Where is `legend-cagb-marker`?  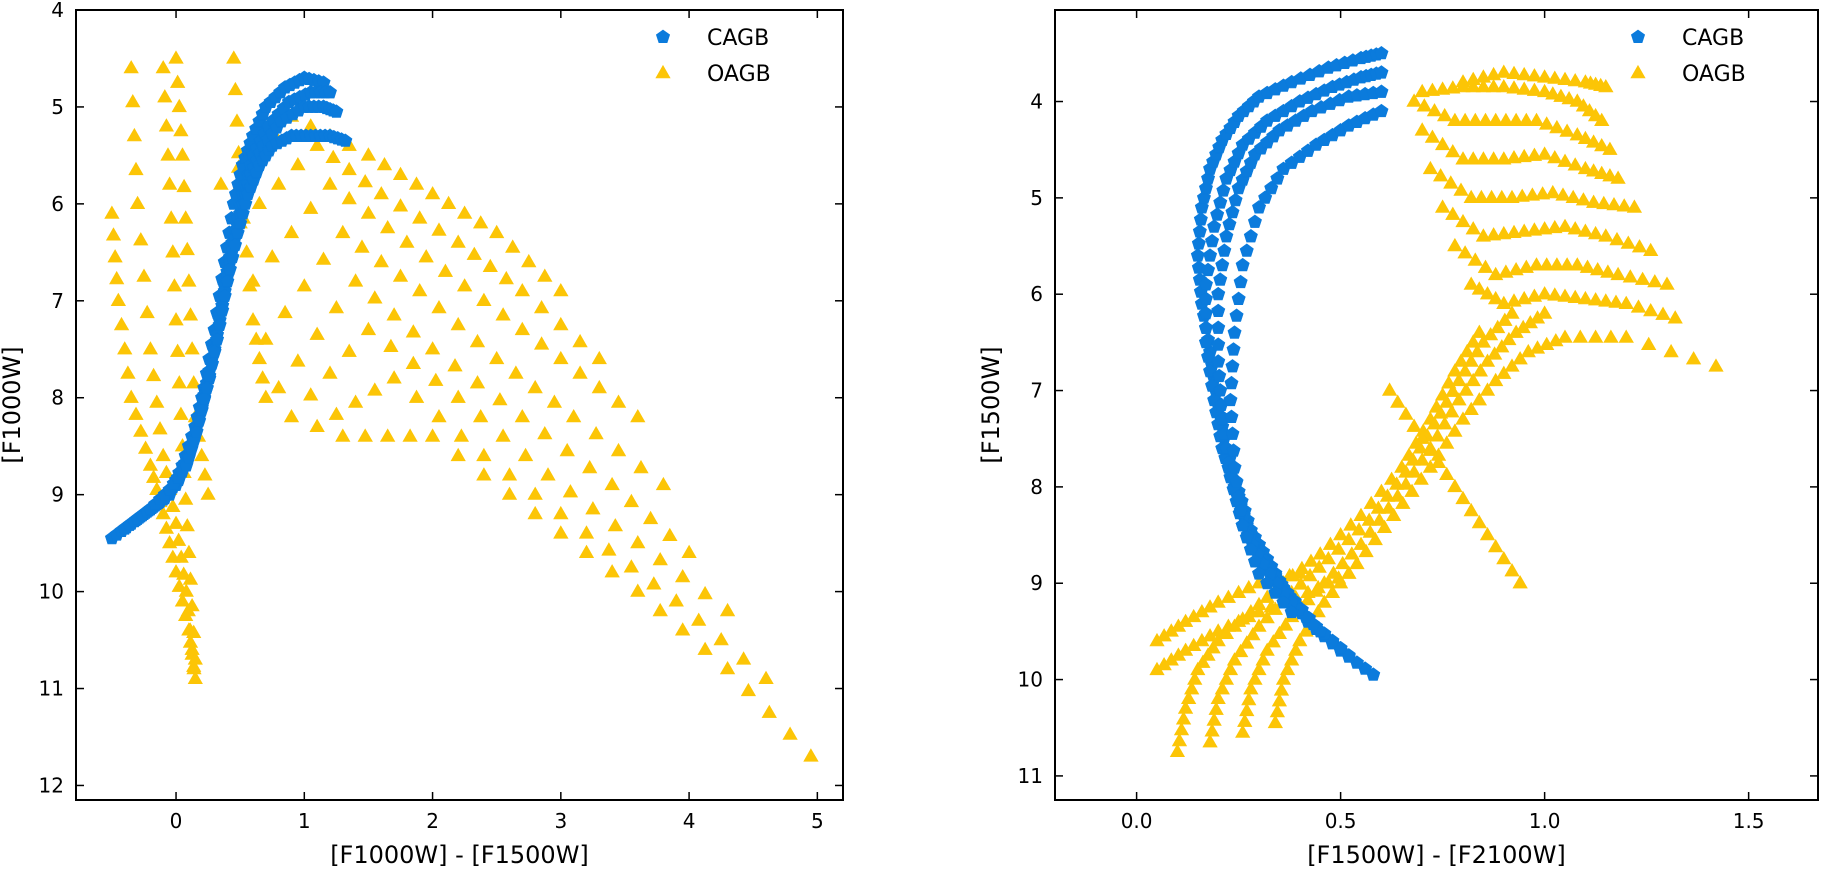
legend-cagb-marker is located at coordinates (1638, 36).